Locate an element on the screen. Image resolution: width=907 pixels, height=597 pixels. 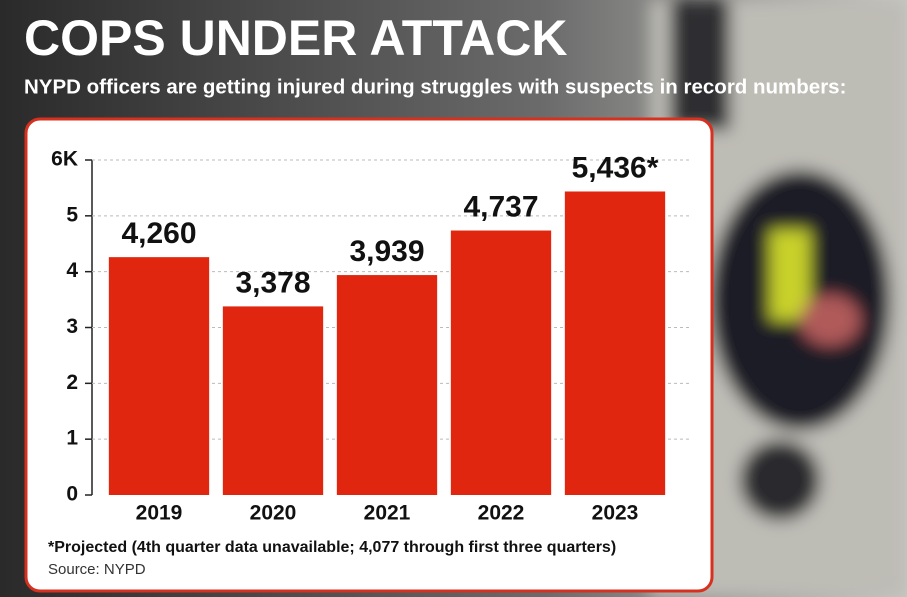
y-tick-label: 6K is located at coordinates (64, 159).